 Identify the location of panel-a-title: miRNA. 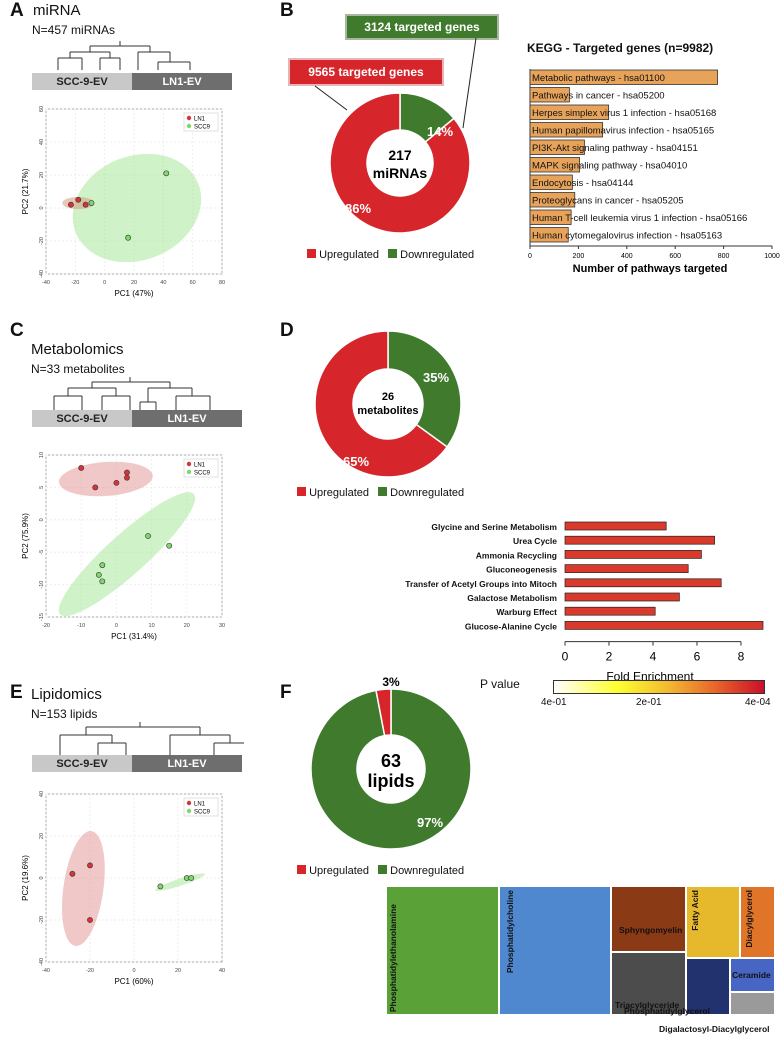
(57, 10).